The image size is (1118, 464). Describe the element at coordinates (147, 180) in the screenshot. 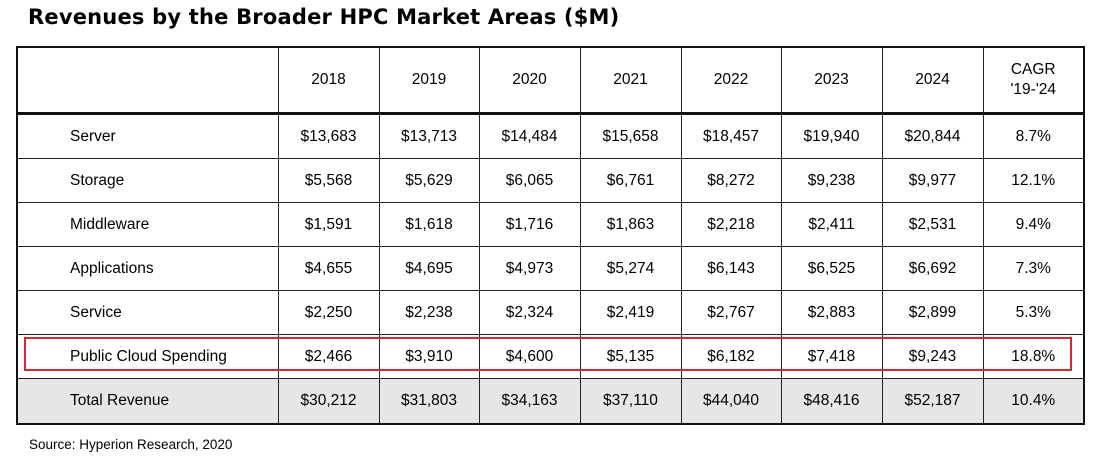

I see `row-label: Storage` at that location.